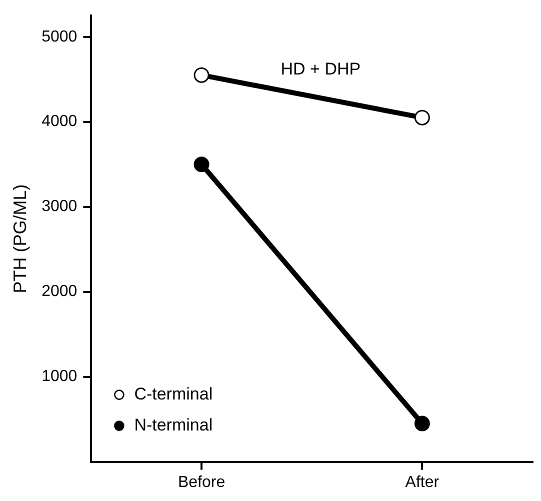 Image resolution: width=541 pixels, height=501 pixels. Describe the element at coordinates (320, 68) in the screenshot. I see `annotation: HD + DHP` at that location.